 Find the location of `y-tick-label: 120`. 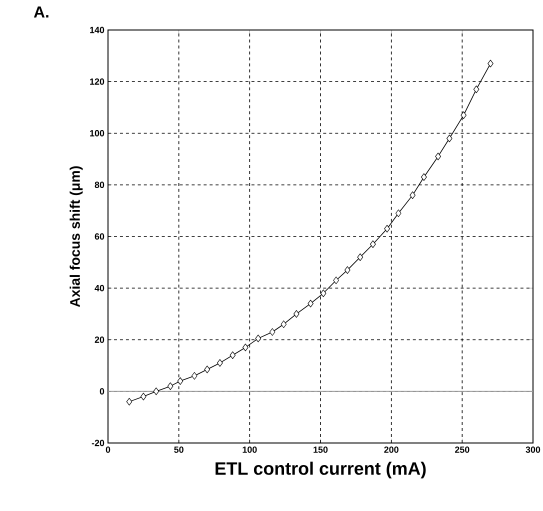

y-tick-label: 120 is located at coordinates (97, 81).